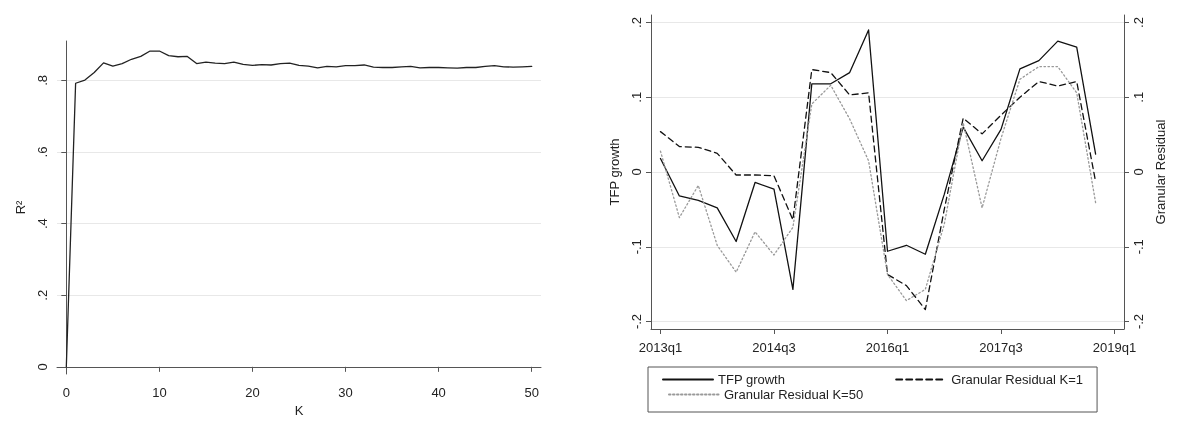  Describe the element at coordinates (345, 392) in the screenshot. I see `x-tick-label: 30` at that location.